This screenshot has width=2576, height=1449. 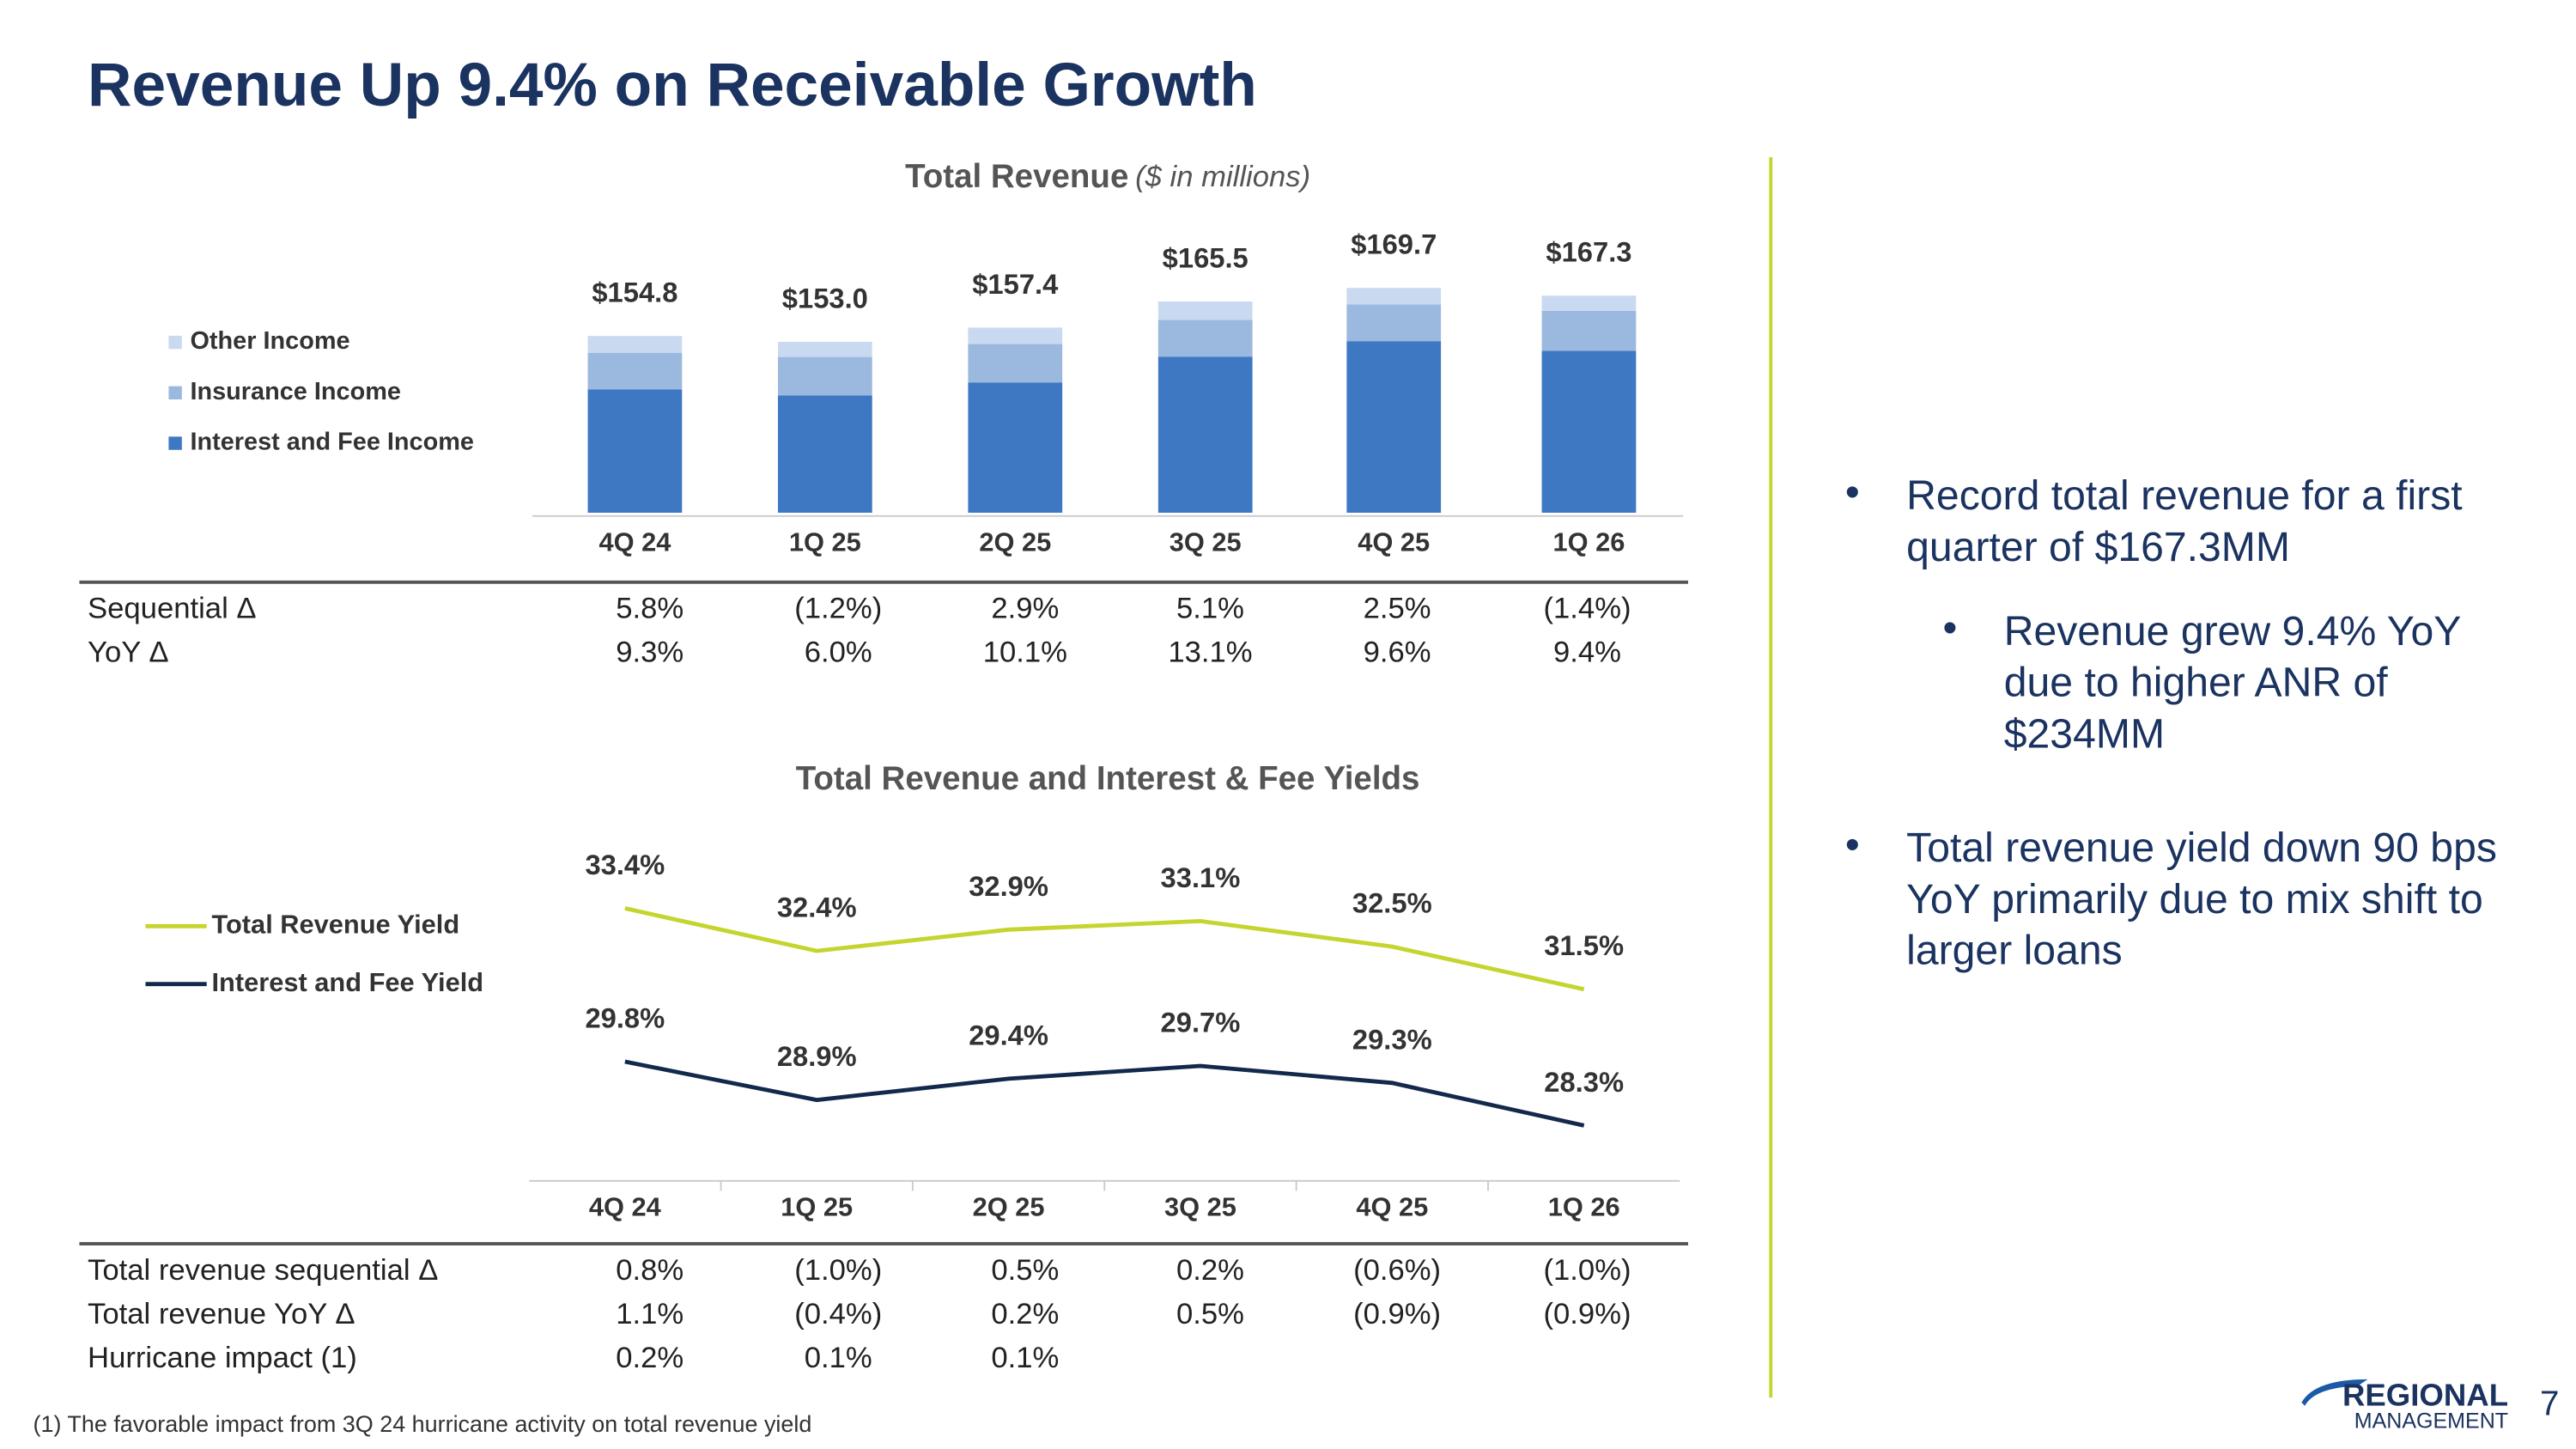 What do you see at coordinates (825, 298) in the screenshot?
I see `total-label: $153.0` at bounding box center [825, 298].